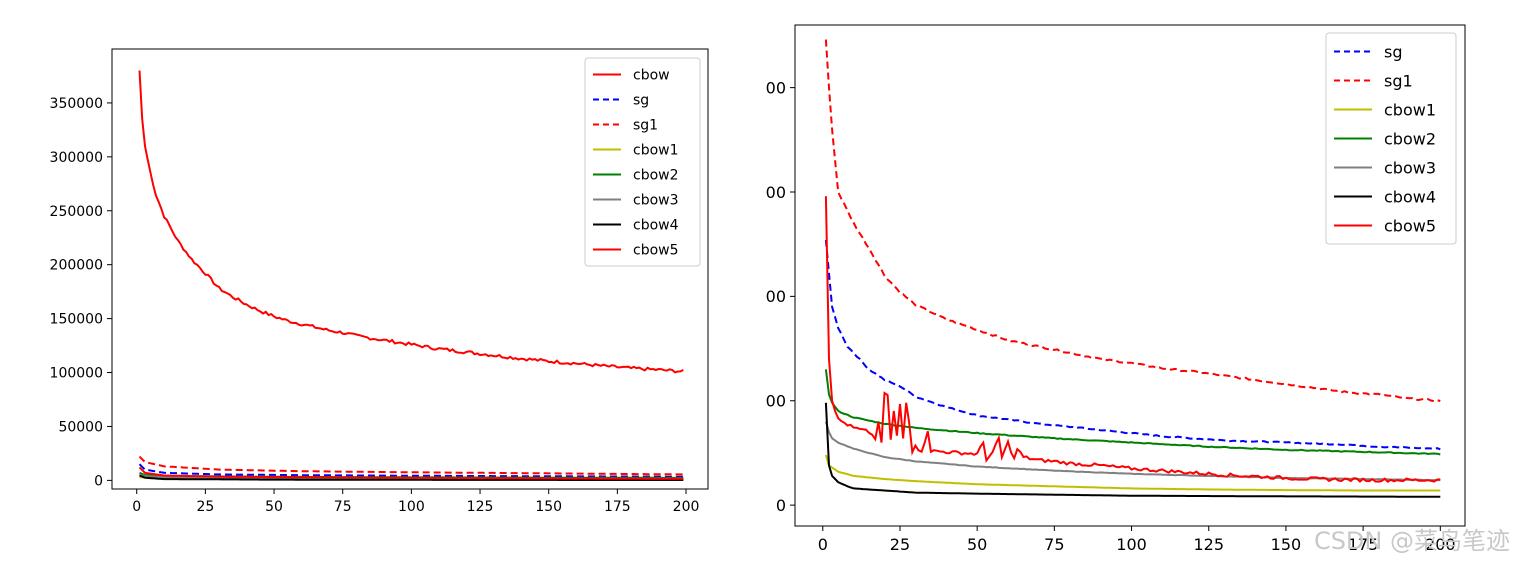 This screenshot has height=562, width=1516. I want to click on watermark: CSDN @菜鸟笔迹, so click(1411, 541).